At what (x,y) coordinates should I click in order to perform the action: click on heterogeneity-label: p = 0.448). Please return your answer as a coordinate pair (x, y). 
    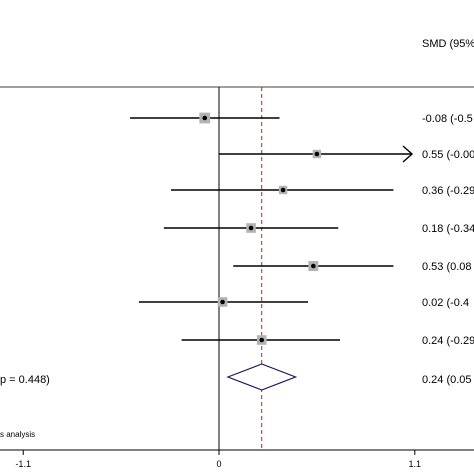
    Looking at the image, I should click on (25, 380).